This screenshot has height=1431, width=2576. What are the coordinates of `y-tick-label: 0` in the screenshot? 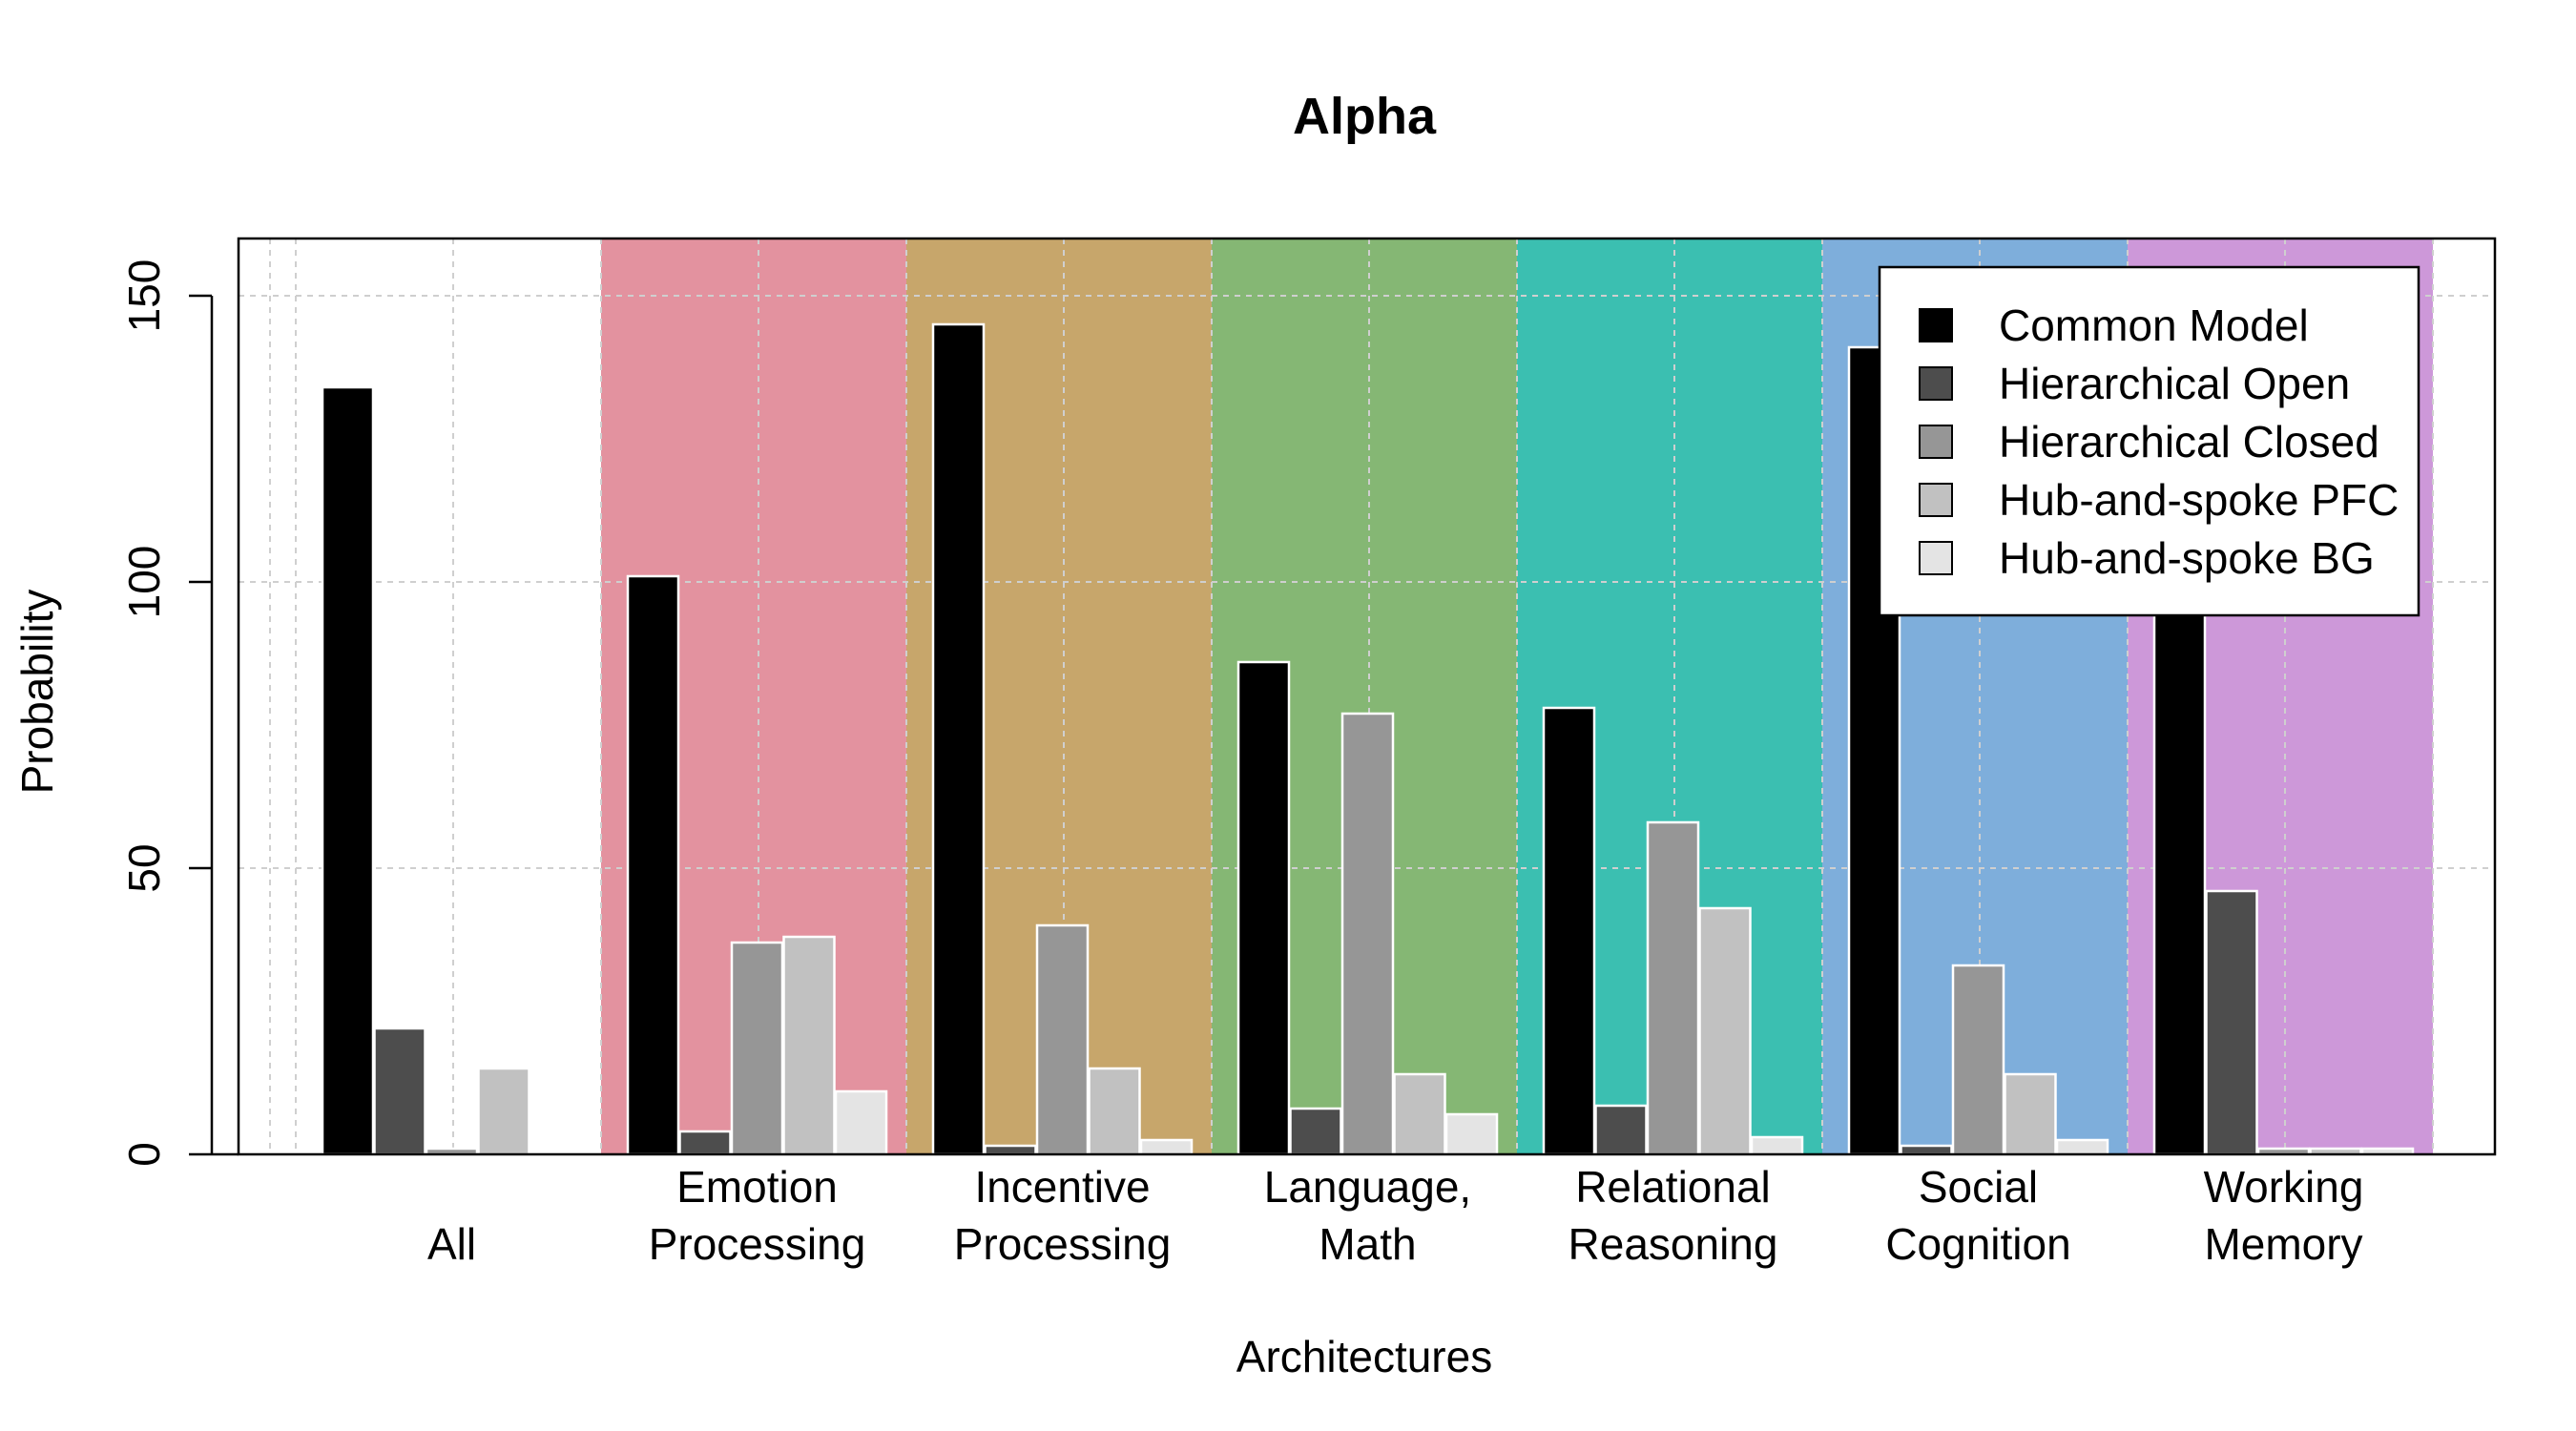 It's located at (144, 1154).